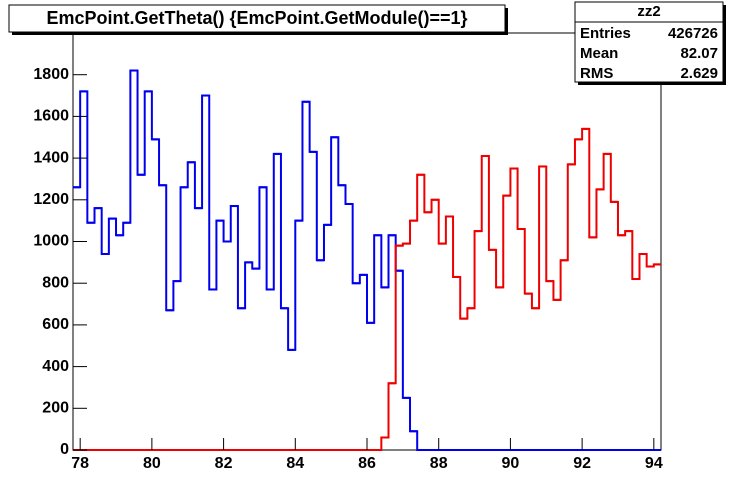 This screenshot has width=736, height=501. Describe the element at coordinates (648, 11) in the screenshot. I see `stats-title: zz2` at that location.